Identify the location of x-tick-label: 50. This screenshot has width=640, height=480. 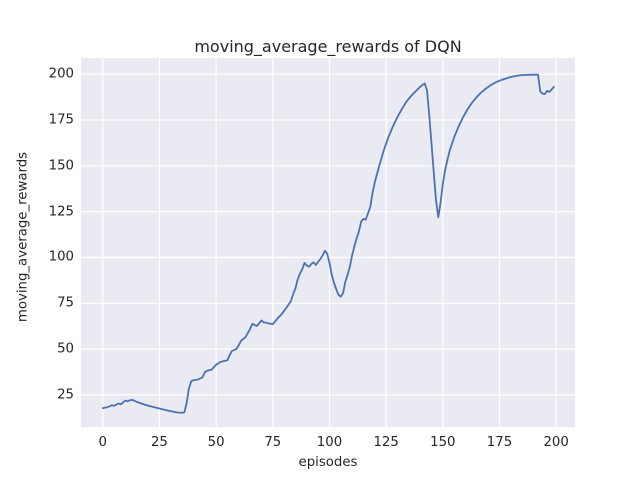
(216, 442).